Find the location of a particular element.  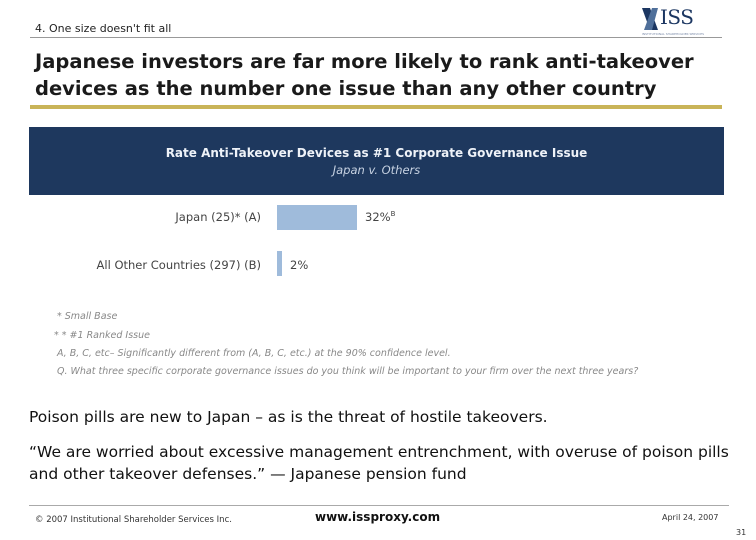

value-label-japan: 32%B is located at coordinates (380, 217).